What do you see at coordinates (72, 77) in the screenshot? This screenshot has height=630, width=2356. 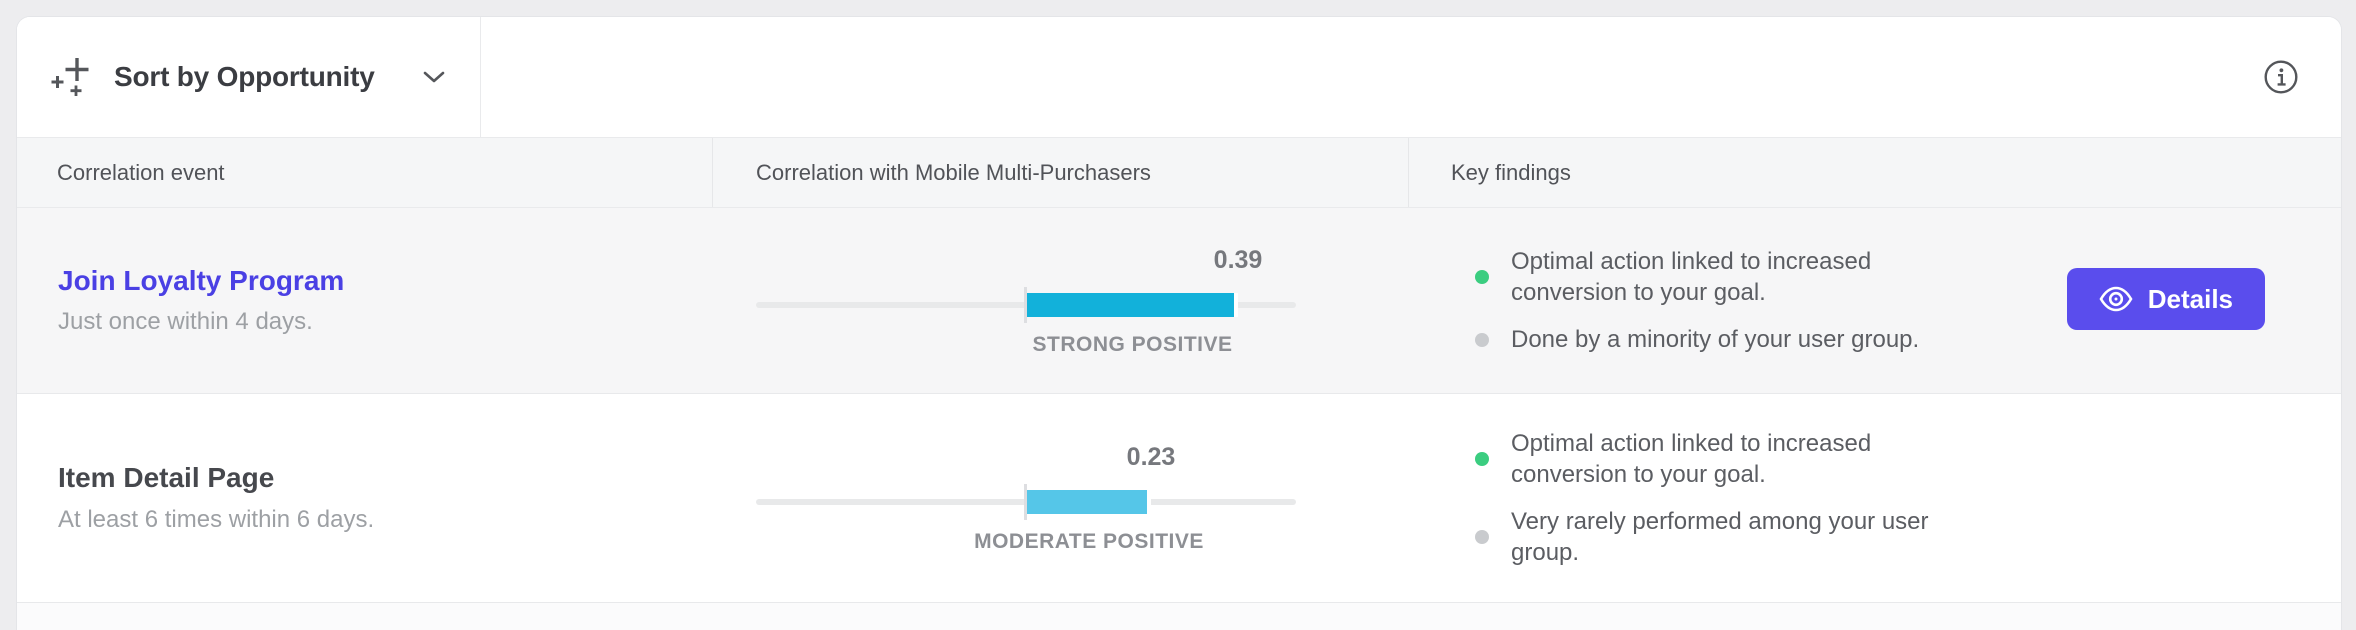 I see `sparkle-plus-icon` at bounding box center [72, 77].